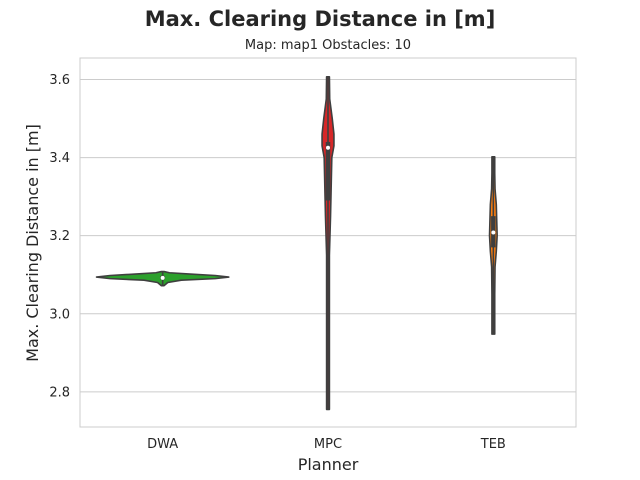  I want to click on y-ticks: 2.8 3.0 3.2 3.4 3.6, so click(59, 236).